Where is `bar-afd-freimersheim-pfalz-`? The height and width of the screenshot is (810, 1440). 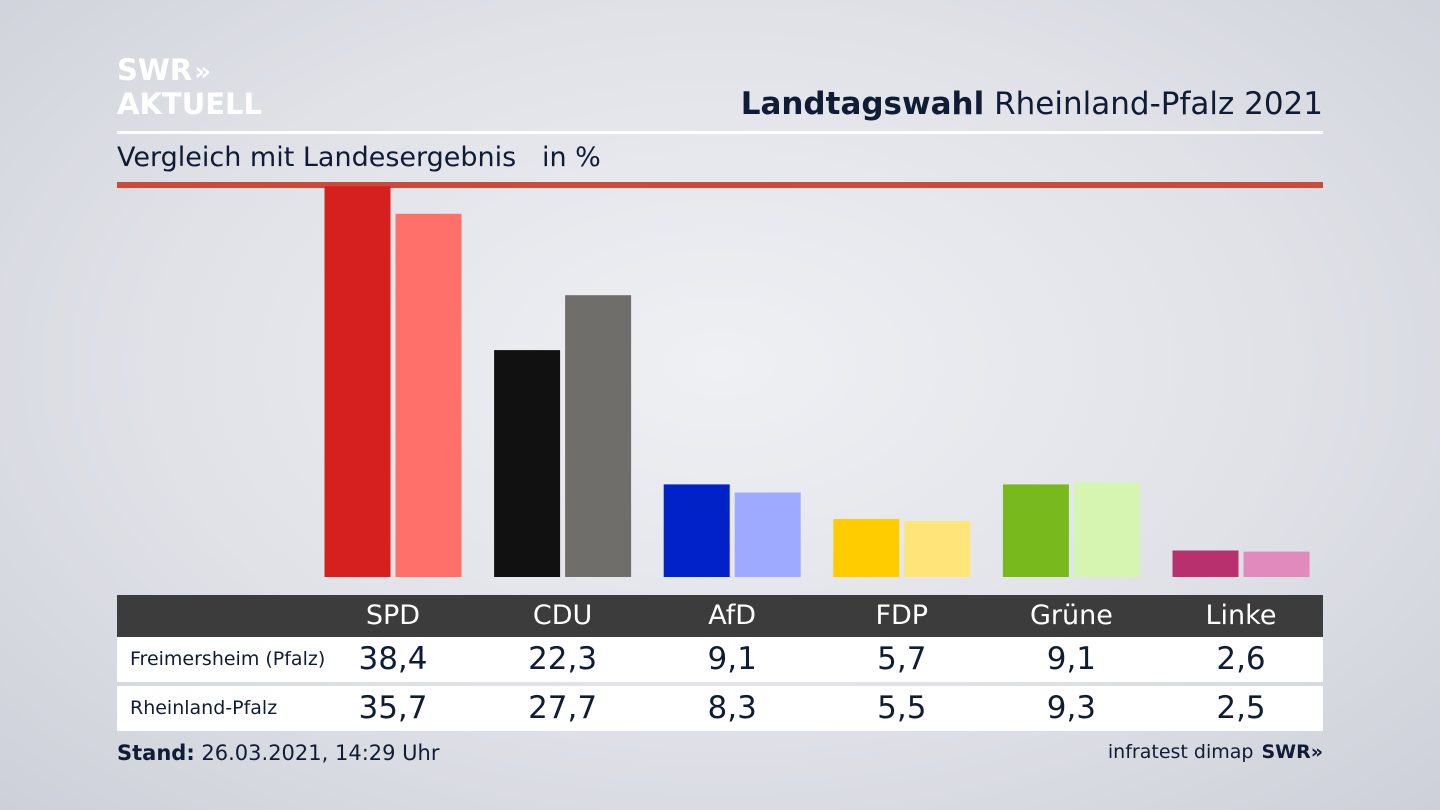
bar-afd-freimersheim-pfalz- is located at coordinates (696, 530).